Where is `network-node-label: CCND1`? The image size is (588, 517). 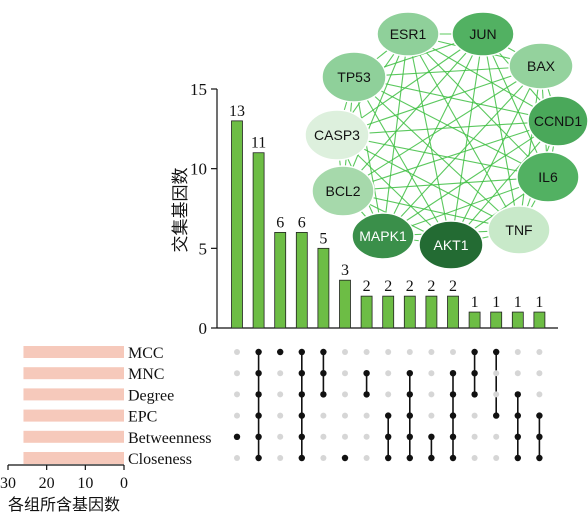
network-node-label: CCND1 is located at coordinates (558, 121).